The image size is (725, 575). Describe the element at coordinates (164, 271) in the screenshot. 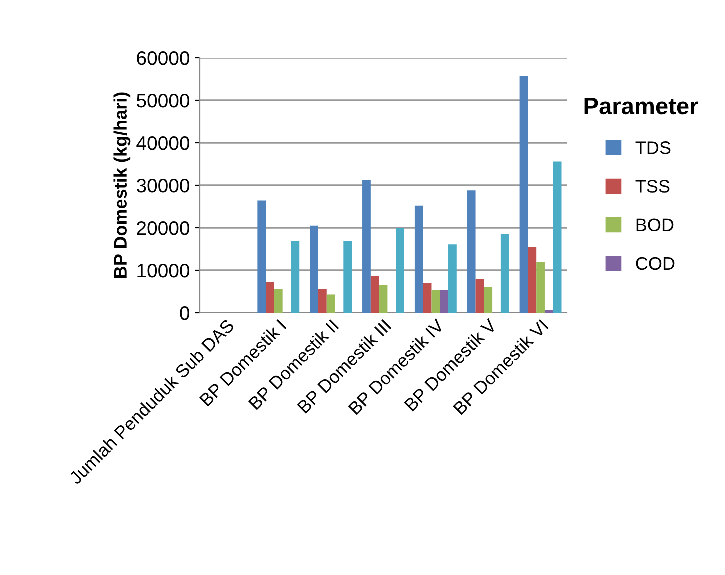

I see `y-tick-label: 10000` at that location.